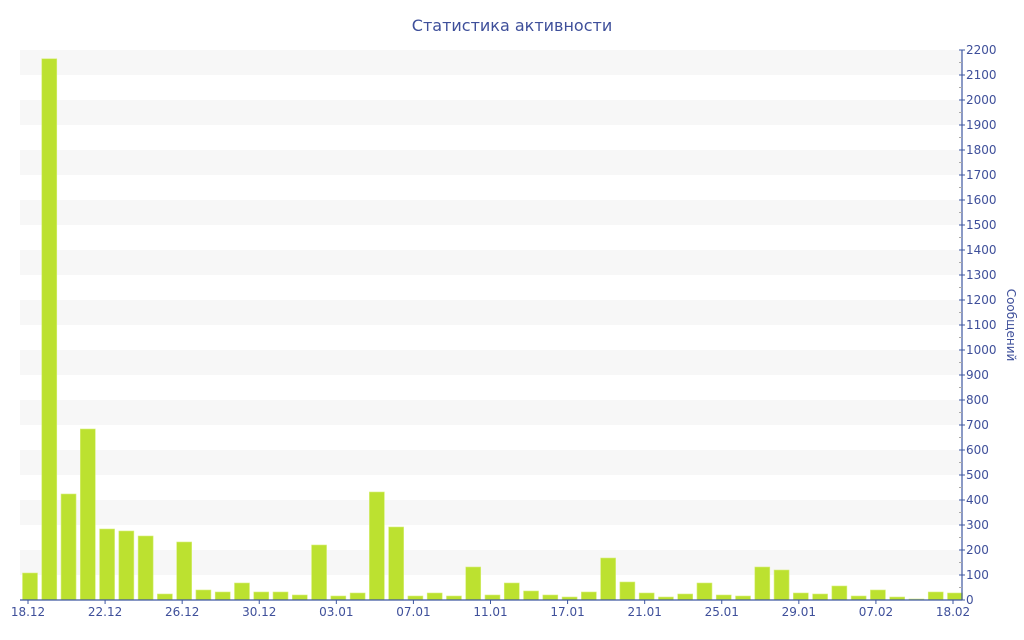 This screenshot has width=1024, height=640. Describe the element at coordinates (977, 425) in the screenshot. I see `y-tick-label: 700` at that location.